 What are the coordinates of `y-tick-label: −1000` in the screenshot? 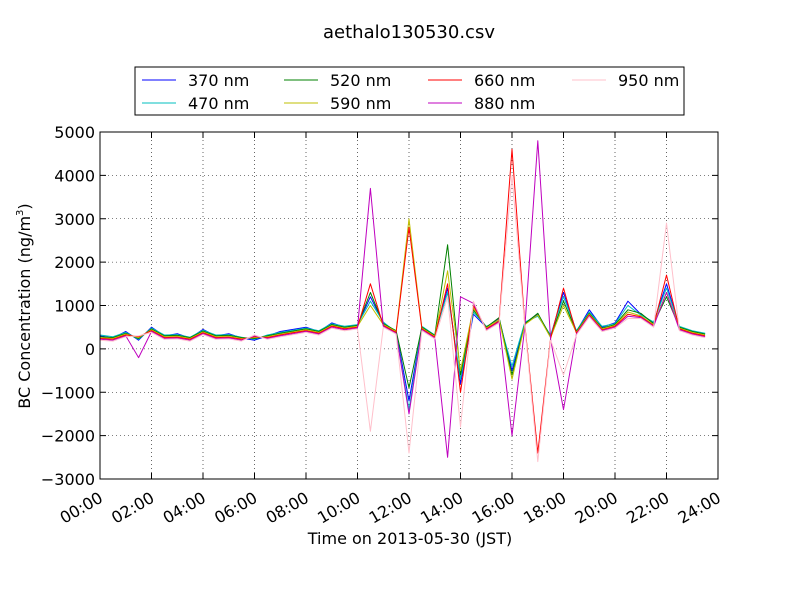 It's located at (68, 392).